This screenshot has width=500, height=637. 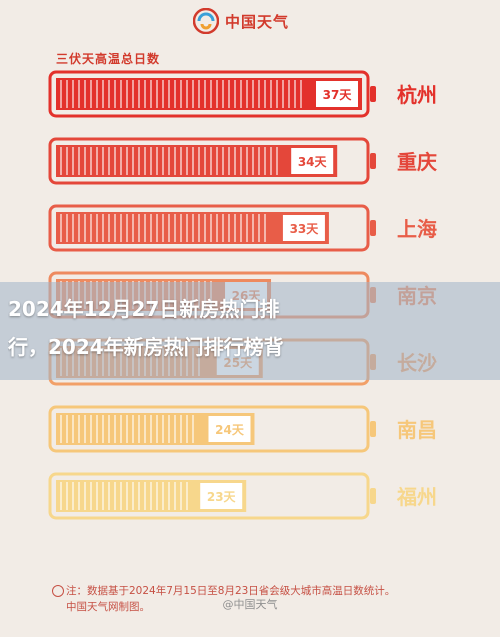 I want to click on chart-title: 三伏天高温总日数, so click(x=108, y=59).